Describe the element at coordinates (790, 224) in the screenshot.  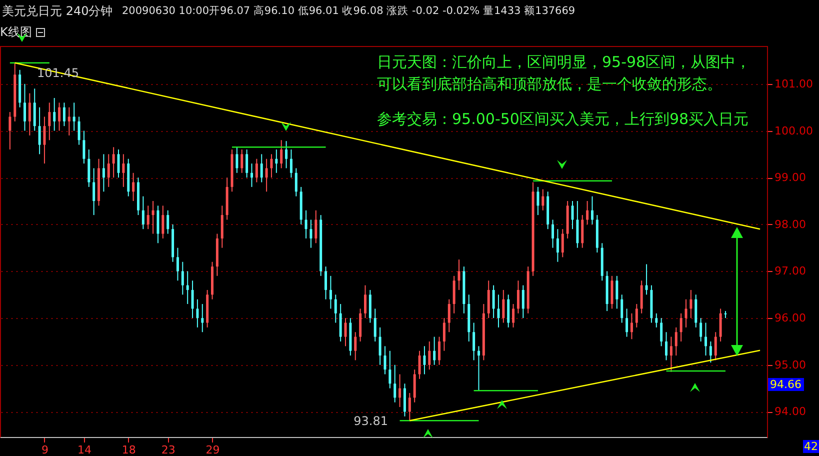
I see `y-tick-label: 98.00` at that location.